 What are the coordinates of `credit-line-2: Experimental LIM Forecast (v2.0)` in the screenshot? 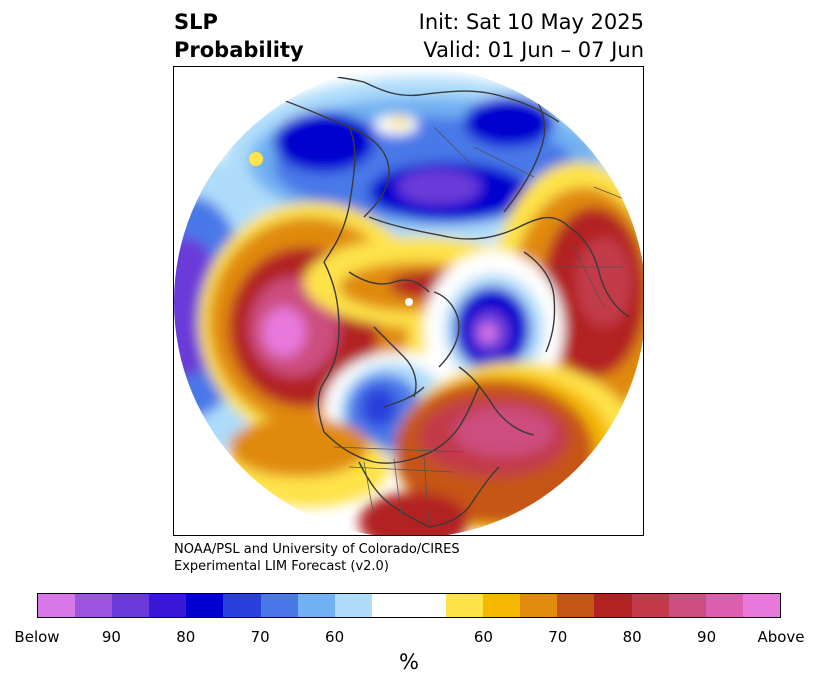 It's located at (281, 566).